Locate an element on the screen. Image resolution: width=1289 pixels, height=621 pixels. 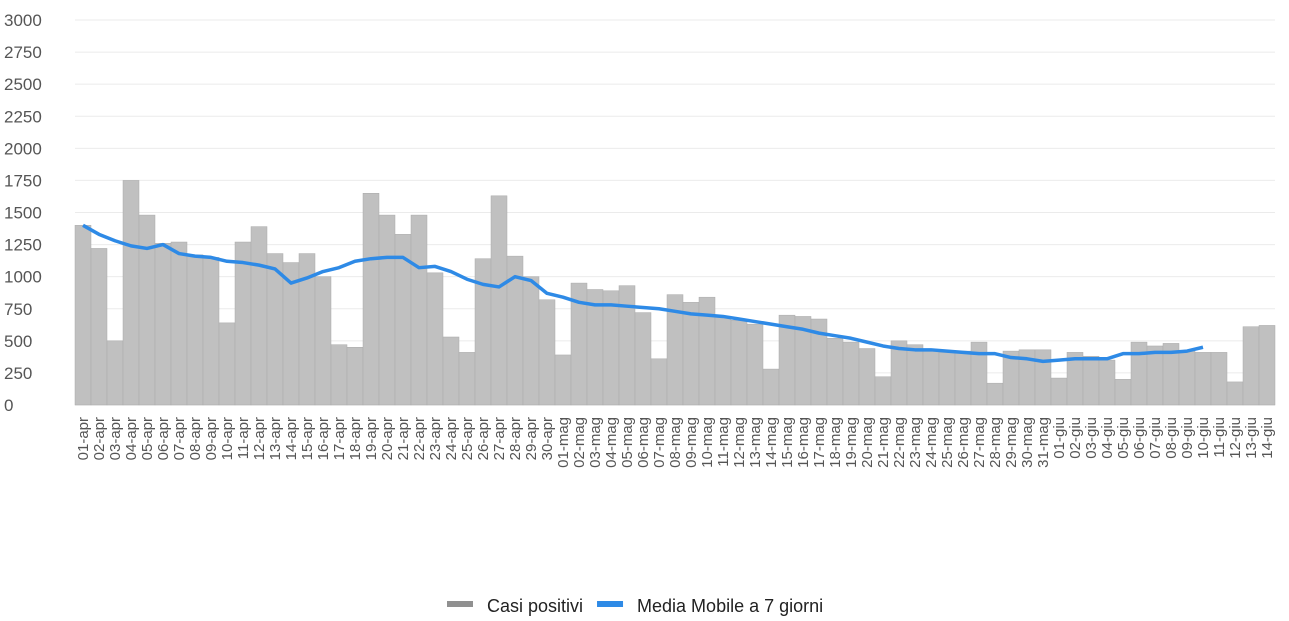
x-tick-label: 01-mag is located at coordinates (563, 442).